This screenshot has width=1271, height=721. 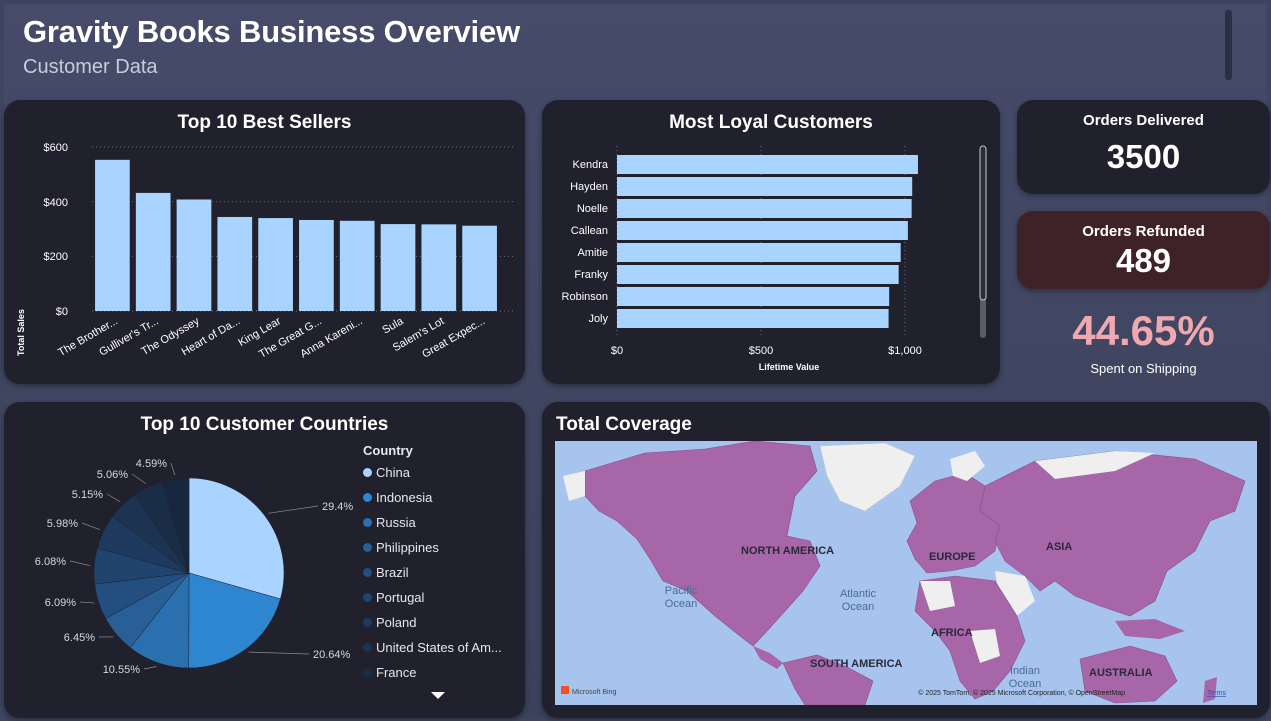 What do you see at coordinates (592, 209) in the screenshot?
I see `y-tick-label: Noelle` at bounding box center [592, 209].